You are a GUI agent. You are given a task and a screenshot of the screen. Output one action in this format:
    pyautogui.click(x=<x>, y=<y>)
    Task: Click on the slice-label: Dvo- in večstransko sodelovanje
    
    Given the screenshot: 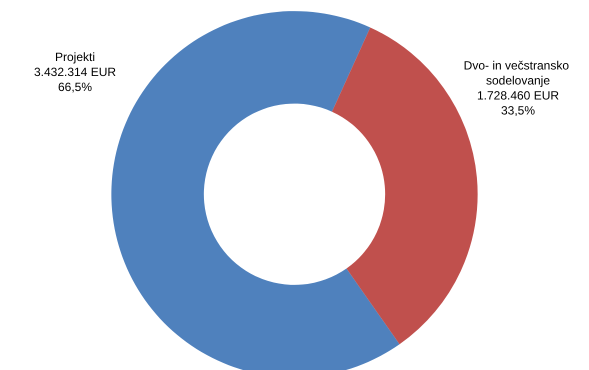 What is the action you would take?
    pyautogui.click(x=518, y=73)
    